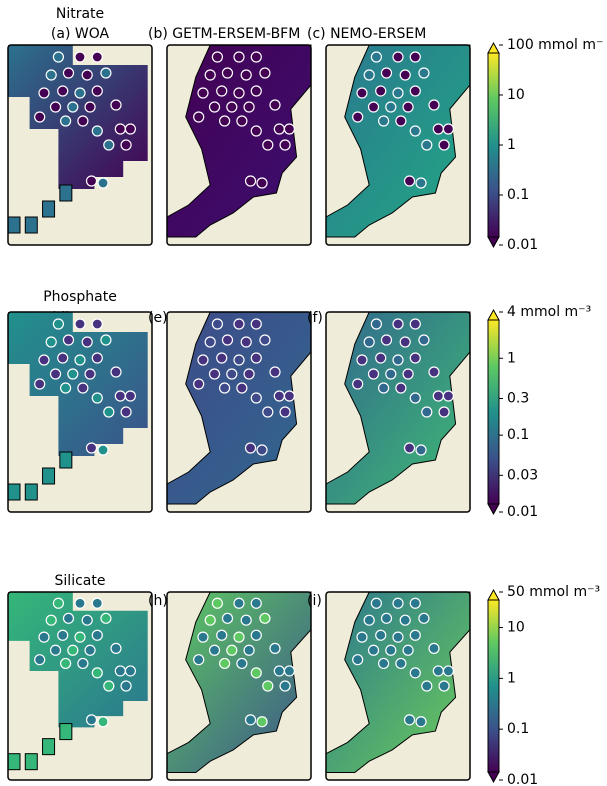  I want to click on row-title: Silicate, so click(80, 581).